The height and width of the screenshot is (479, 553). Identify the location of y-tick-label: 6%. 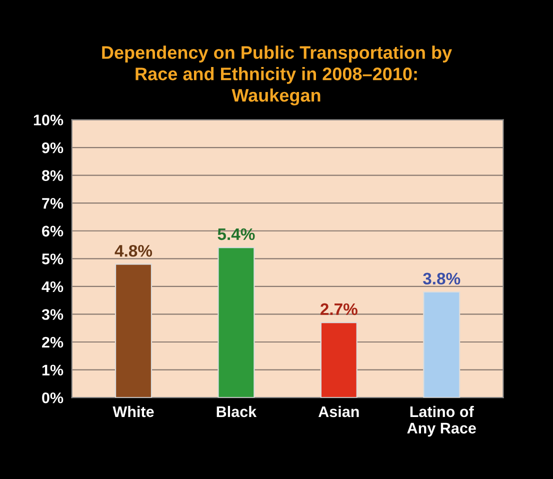
(53, 231).